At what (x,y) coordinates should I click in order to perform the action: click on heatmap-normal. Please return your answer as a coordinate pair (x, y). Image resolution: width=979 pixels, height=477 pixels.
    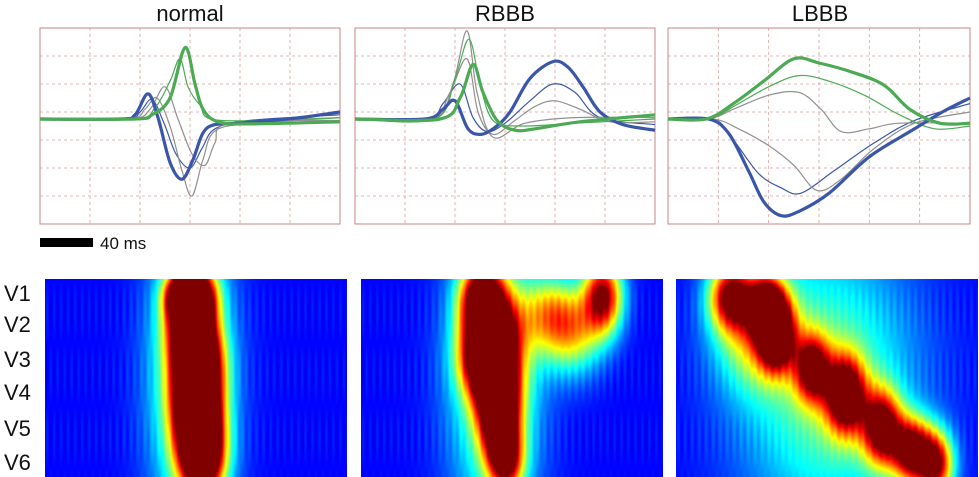
    Looking at the image, I should click on (196, 378).